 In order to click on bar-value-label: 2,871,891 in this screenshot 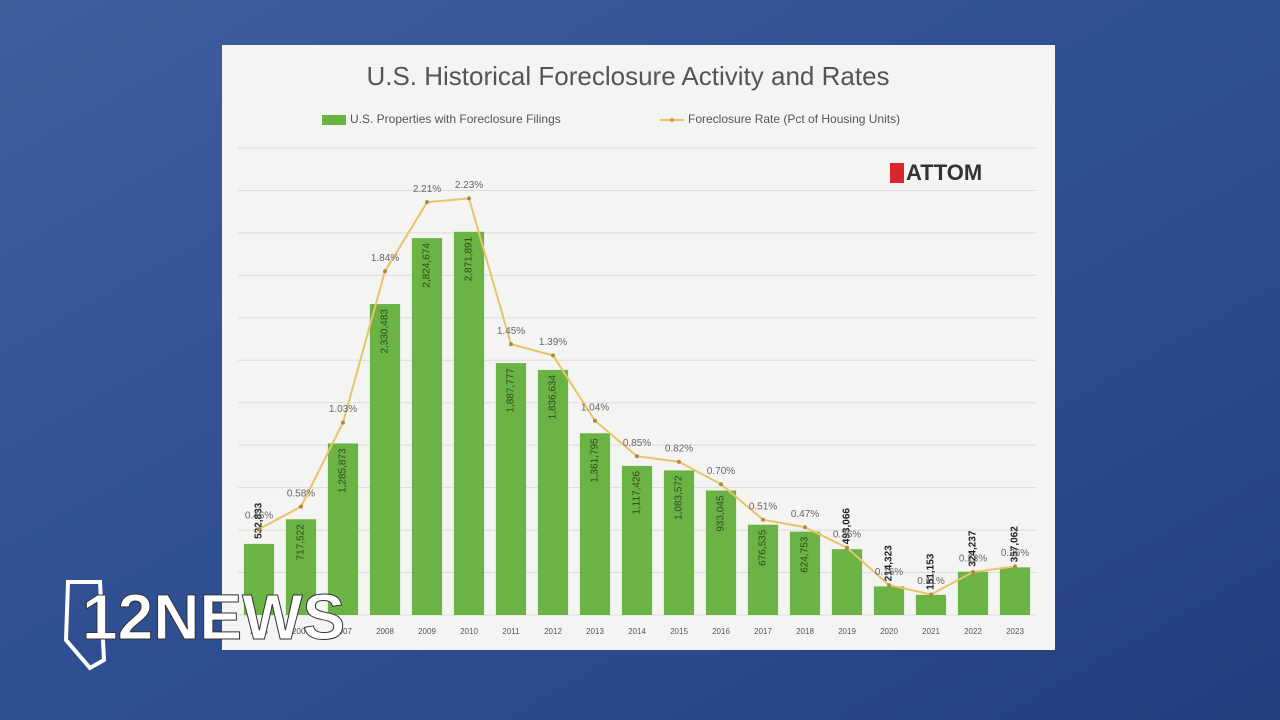, I will do `click(469, 258)`.